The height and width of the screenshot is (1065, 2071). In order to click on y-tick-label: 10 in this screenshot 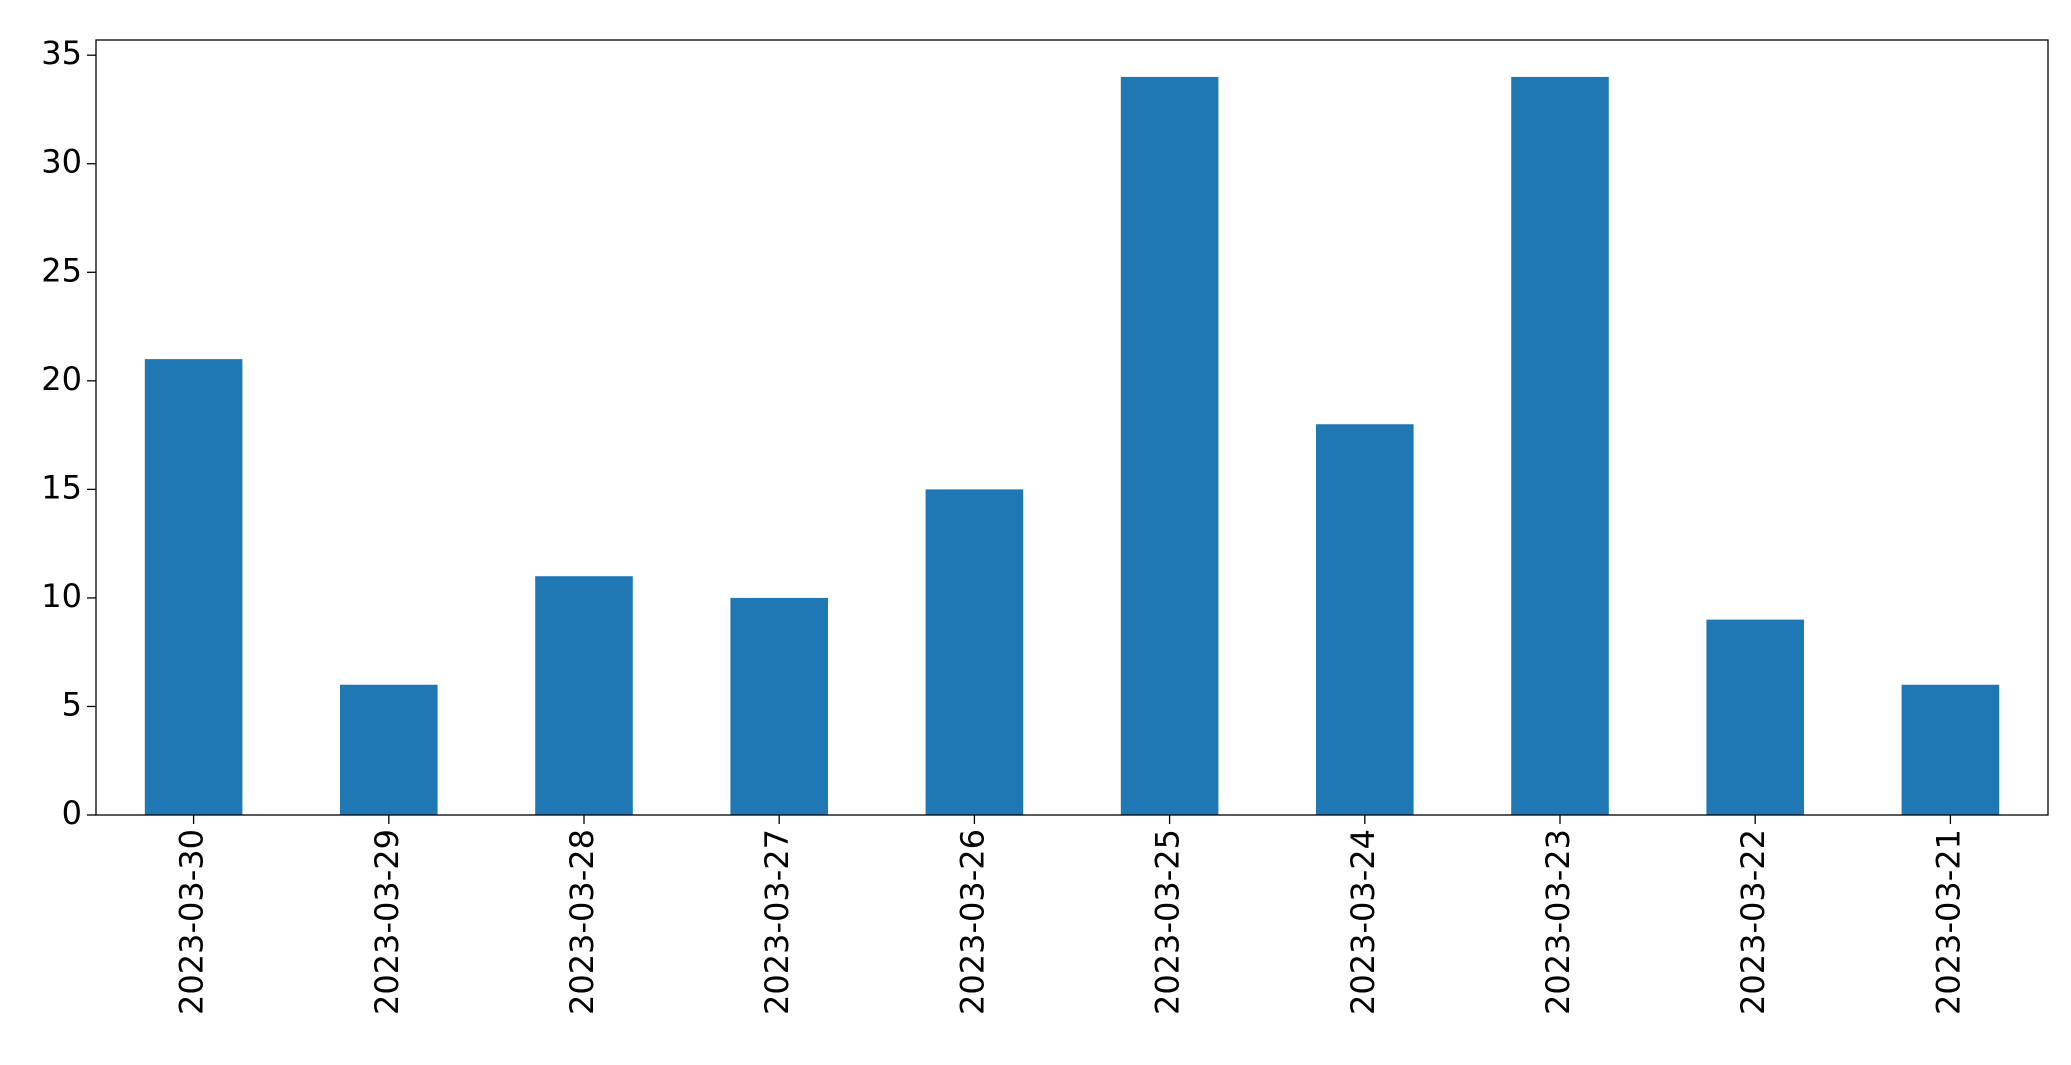, I will do `click(61, 596)`.